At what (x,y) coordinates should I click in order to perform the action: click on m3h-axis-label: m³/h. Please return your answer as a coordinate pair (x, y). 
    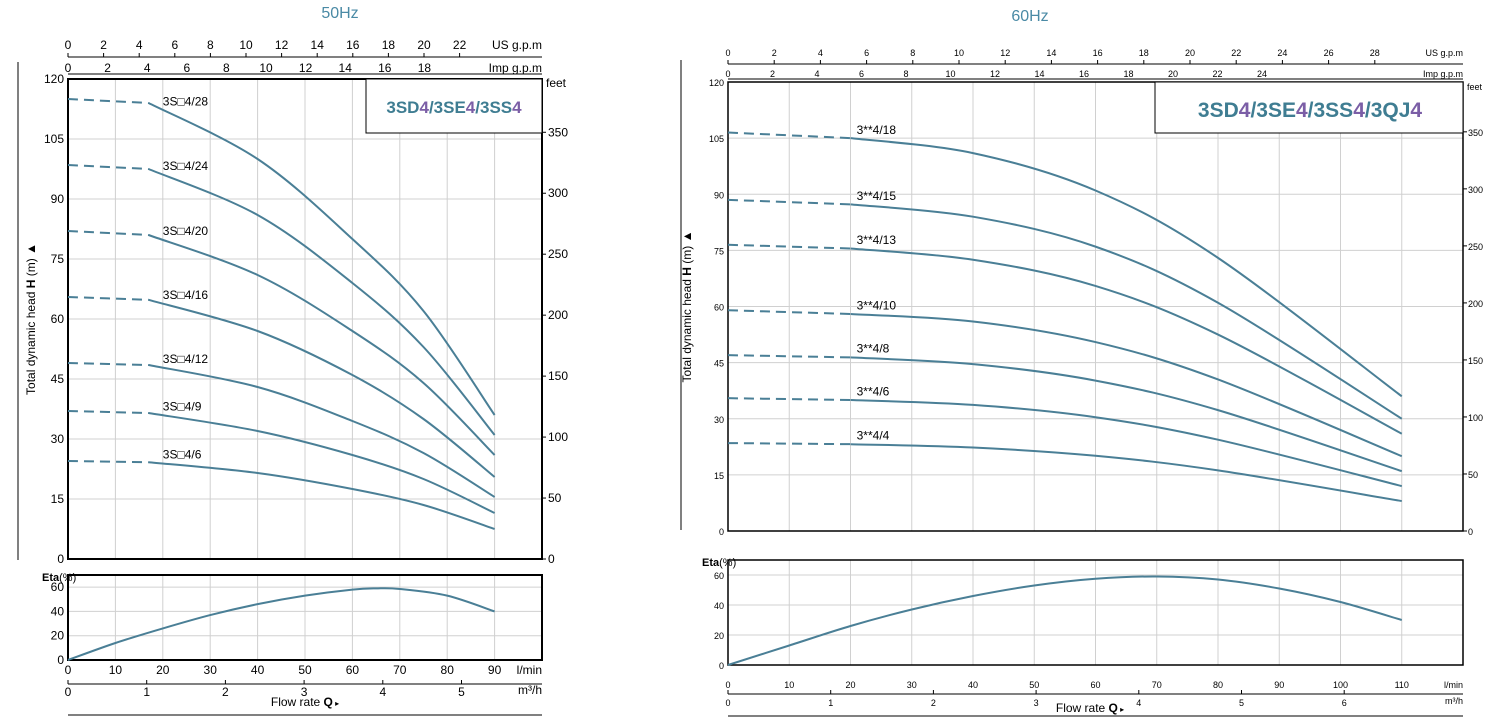
    Looking at the image, I should click on (1454, 701).